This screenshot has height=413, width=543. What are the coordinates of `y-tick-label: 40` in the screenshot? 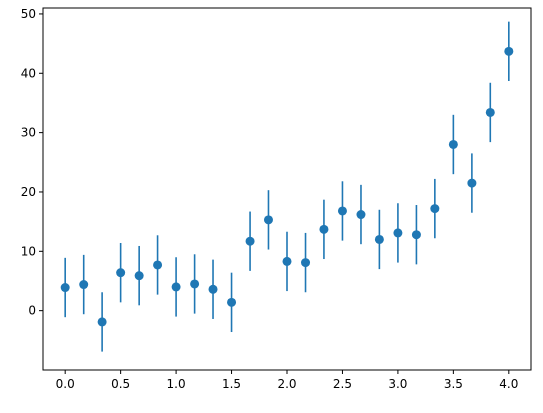 It's located at (28, 73).